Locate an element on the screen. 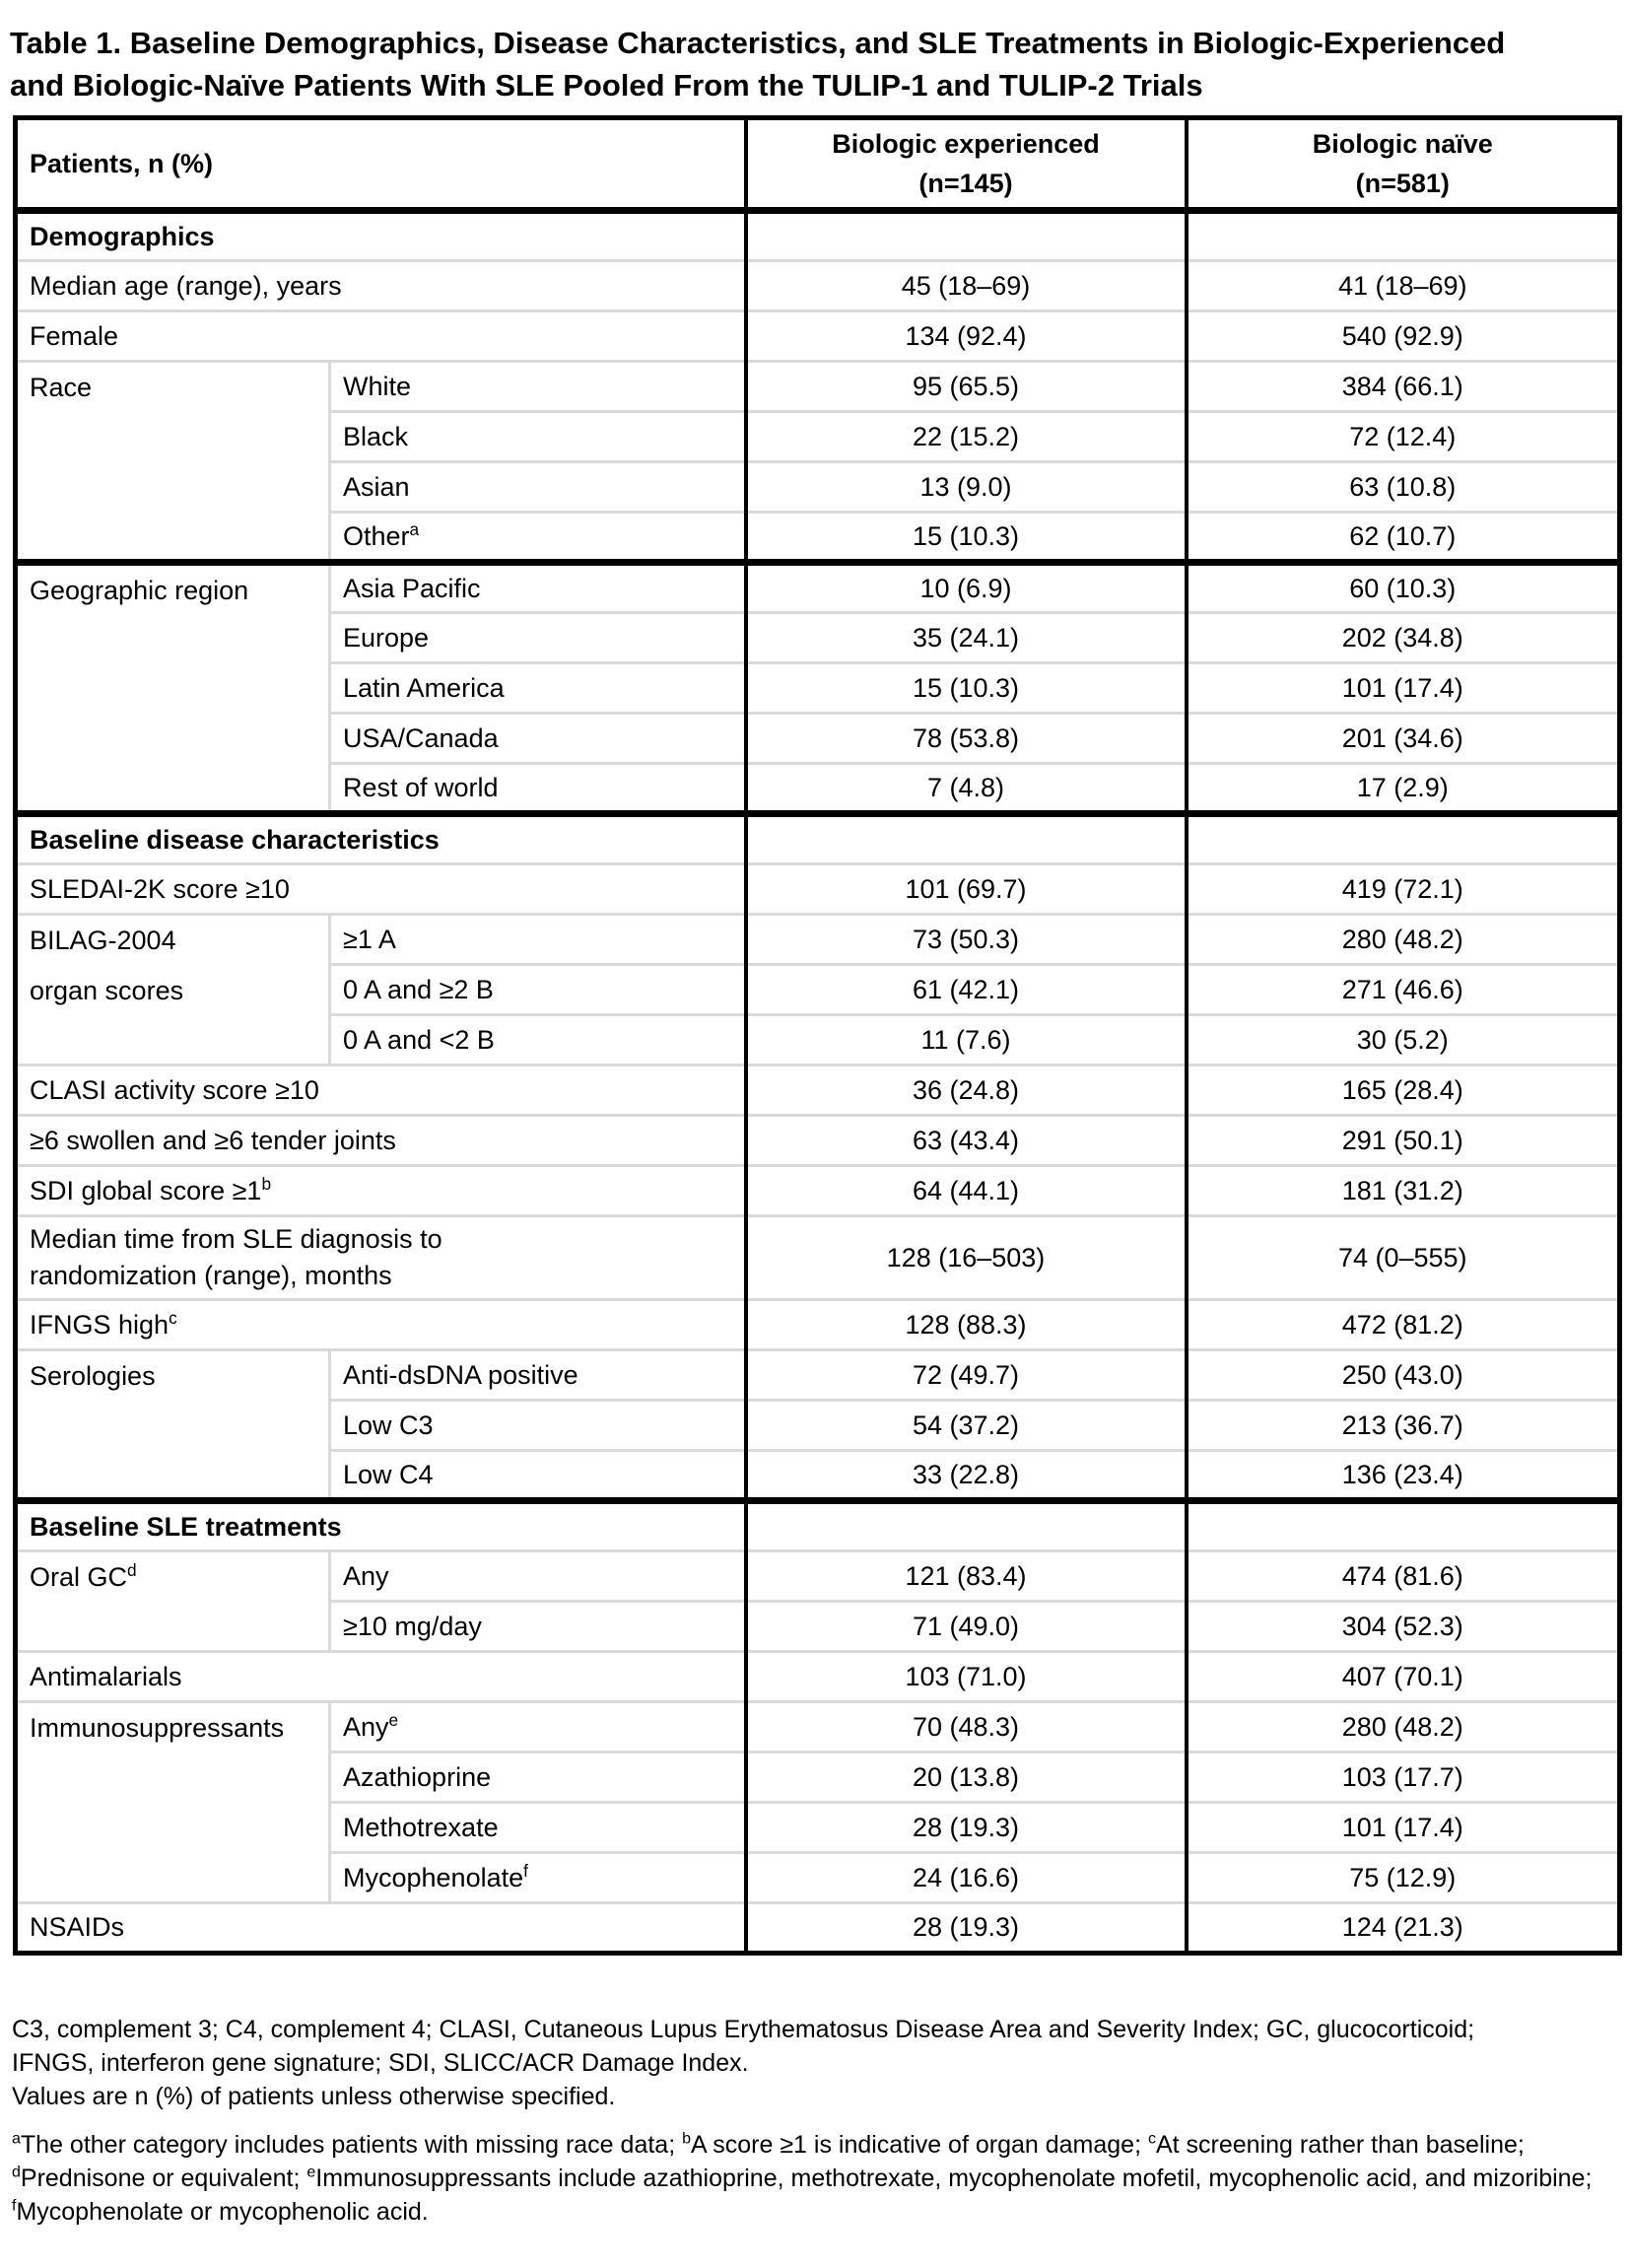 The image size is (1630, 2268). row-label-text: Any is located at coordinates (366, 1576).